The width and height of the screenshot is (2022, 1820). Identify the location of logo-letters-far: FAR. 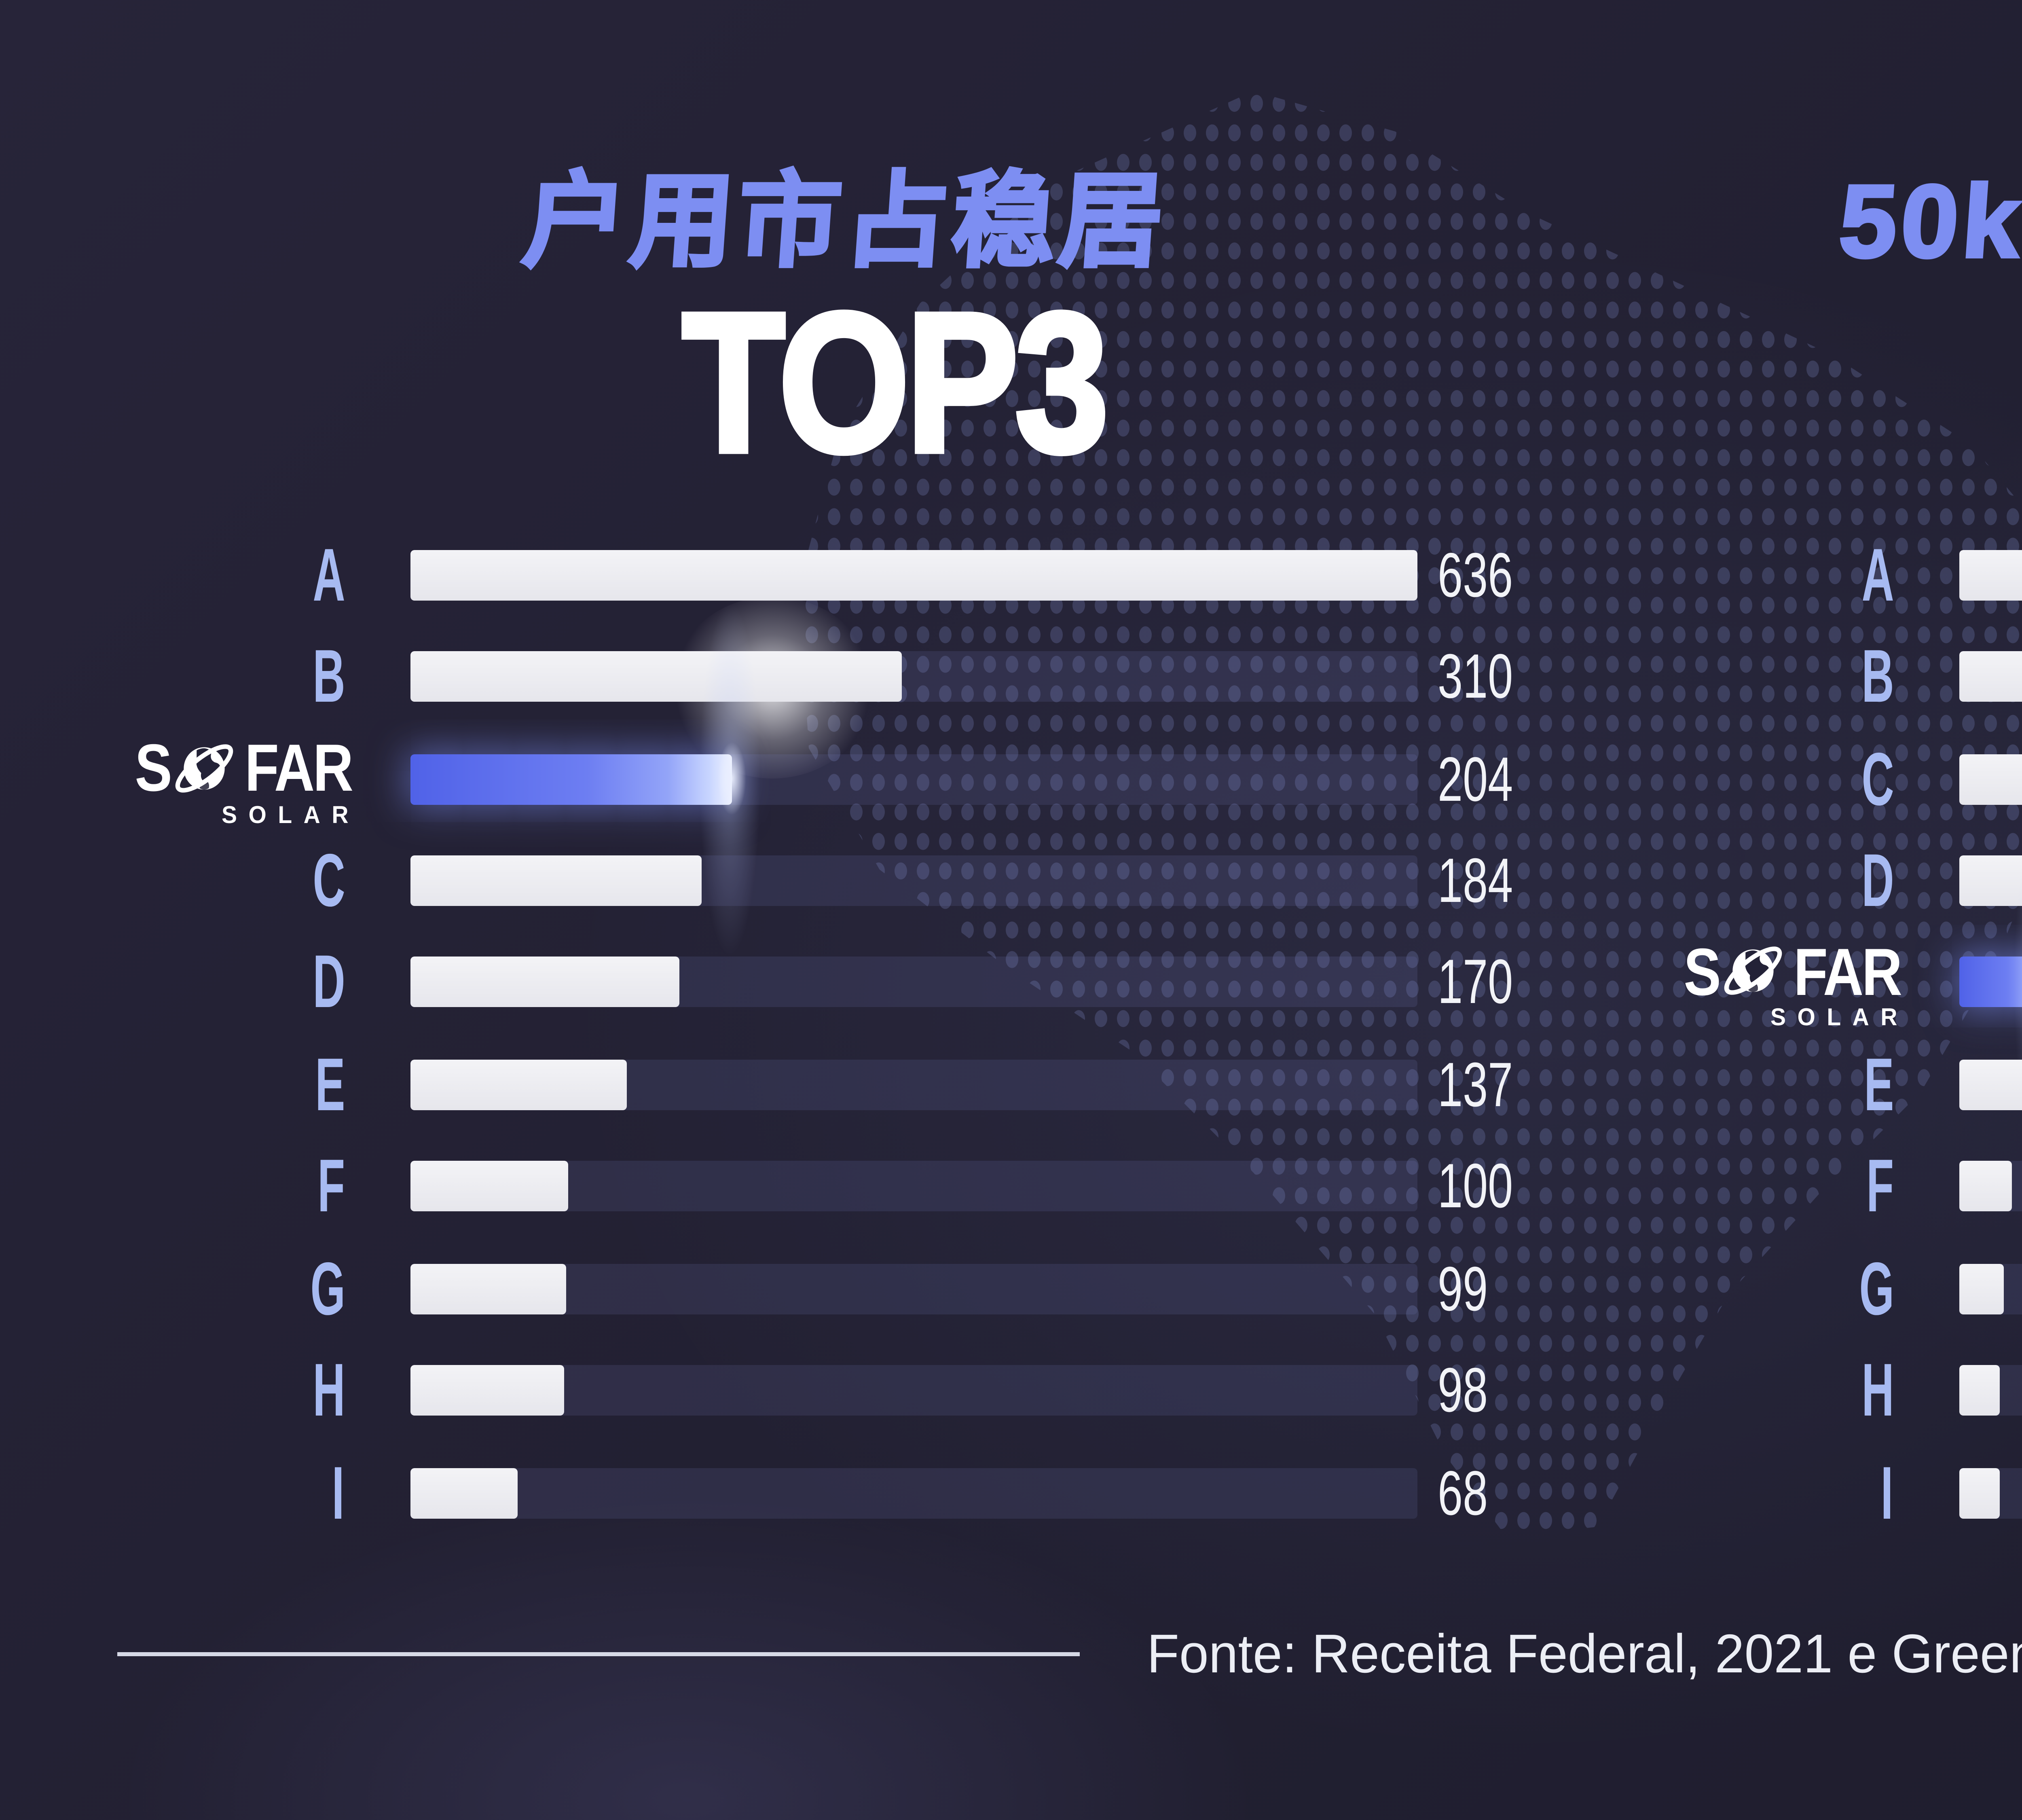
(298, 767).